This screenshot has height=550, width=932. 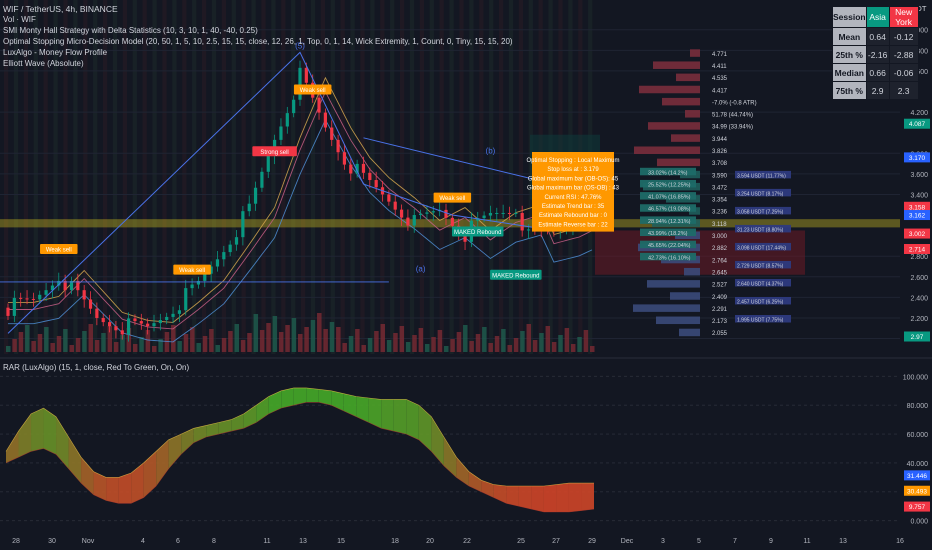 What do you see at coordinates (573, 189) in the screenshot?
I see `optimal-stopping-line: Global maximum bar (OS-OB) : 43` at bounding box center [573, 189].